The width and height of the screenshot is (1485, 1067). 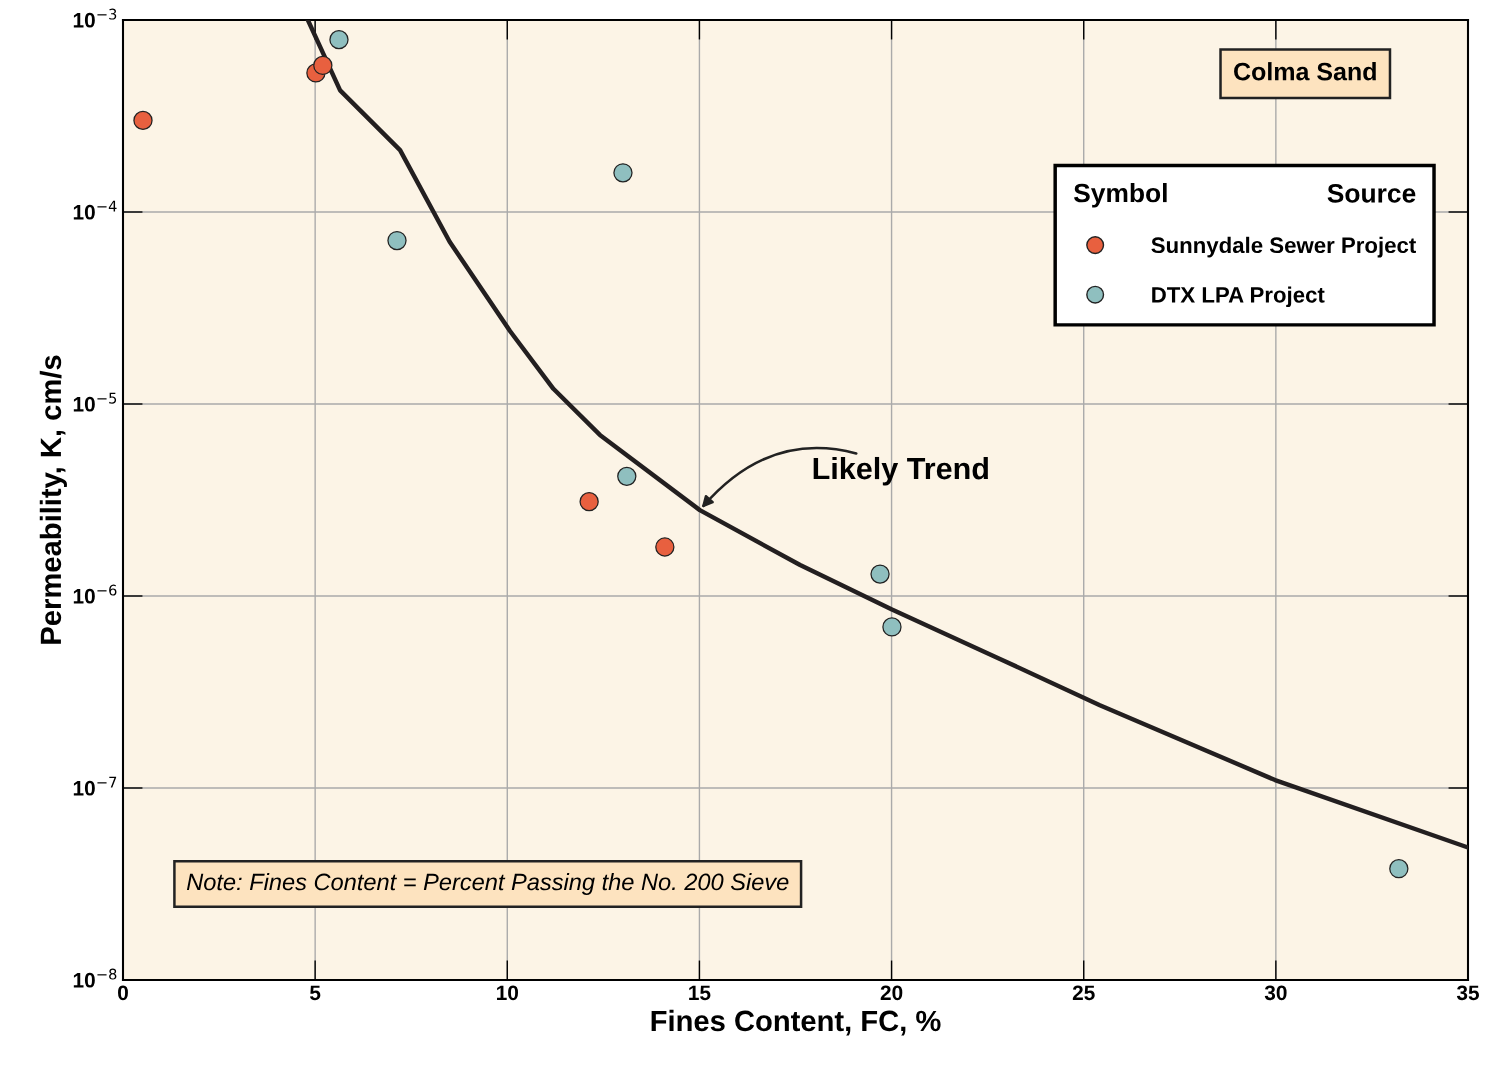 I want to click on x-tick-label: 20, so click(x=891, y=993).